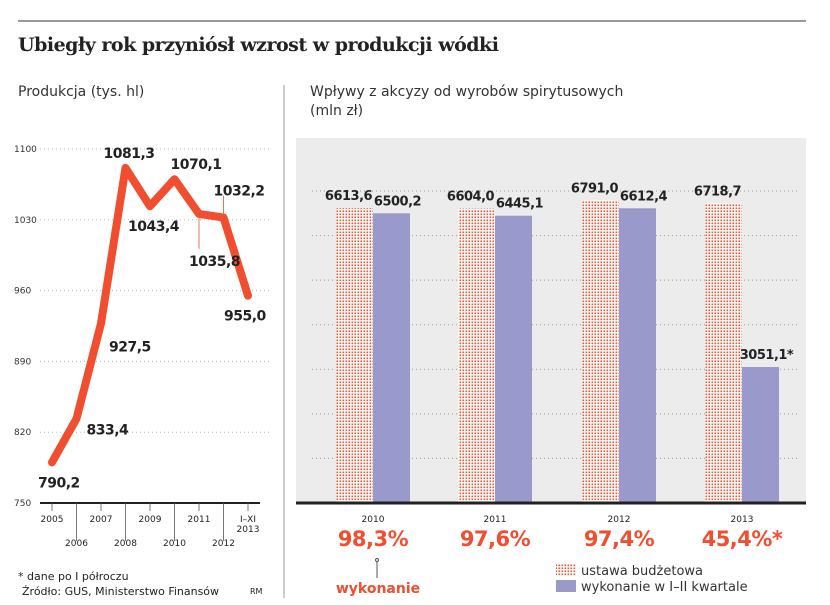 The height and width of the screenshot is (605, 830). I want to click on bar-value-label: 6718,7, so click(718, 192).